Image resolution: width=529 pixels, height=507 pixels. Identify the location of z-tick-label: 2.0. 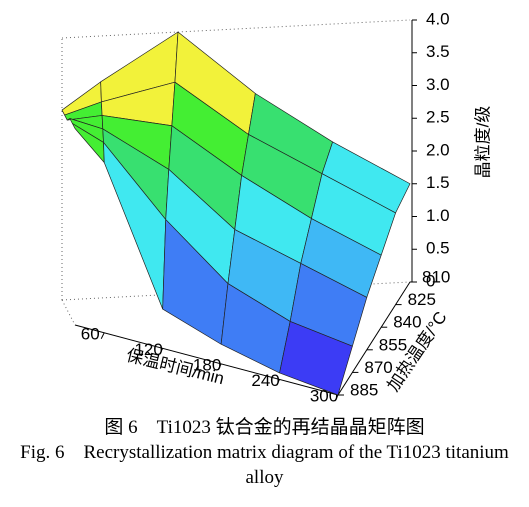
(438, 149).